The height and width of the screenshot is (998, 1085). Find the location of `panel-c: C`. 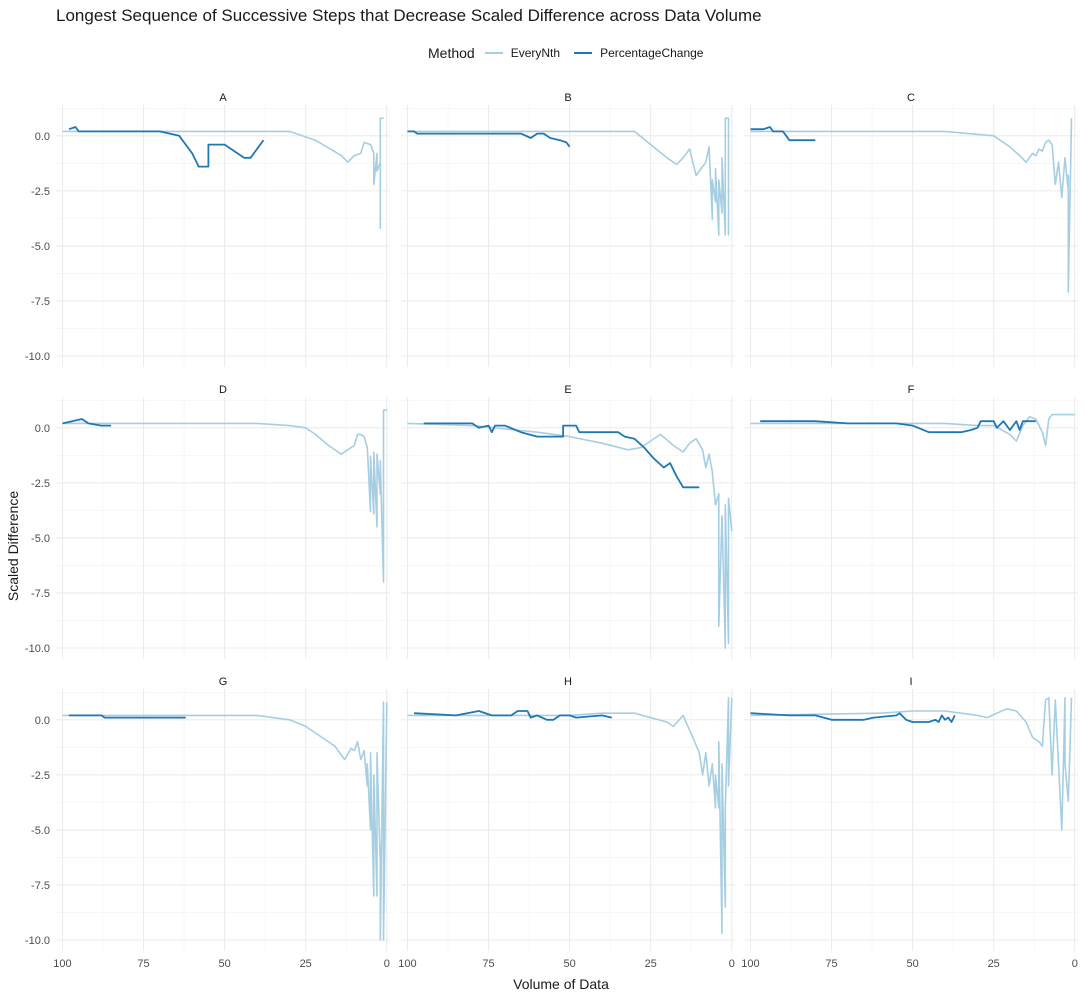

panel-c: C is located at coordinates (911, 229).